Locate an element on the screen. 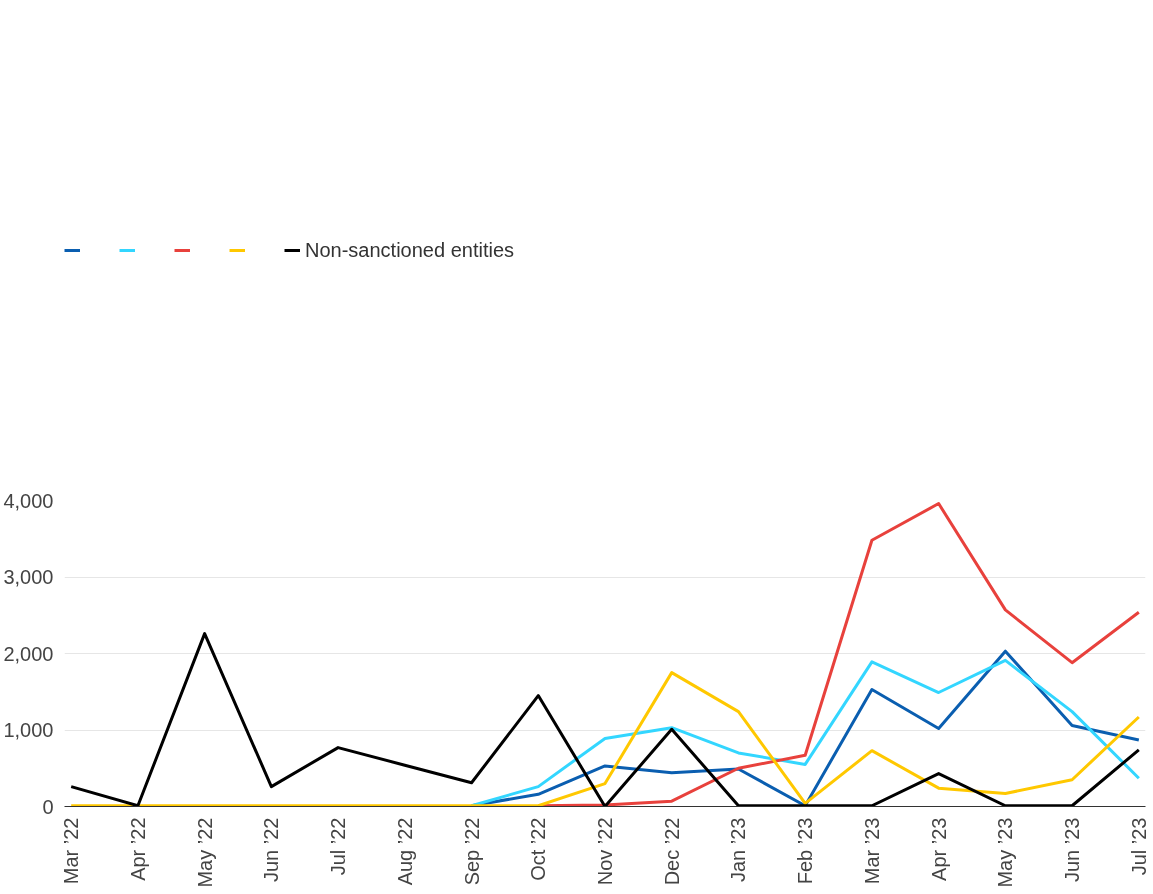  x-tick-label: Jan ’23 is located at coordinates (738, 849).